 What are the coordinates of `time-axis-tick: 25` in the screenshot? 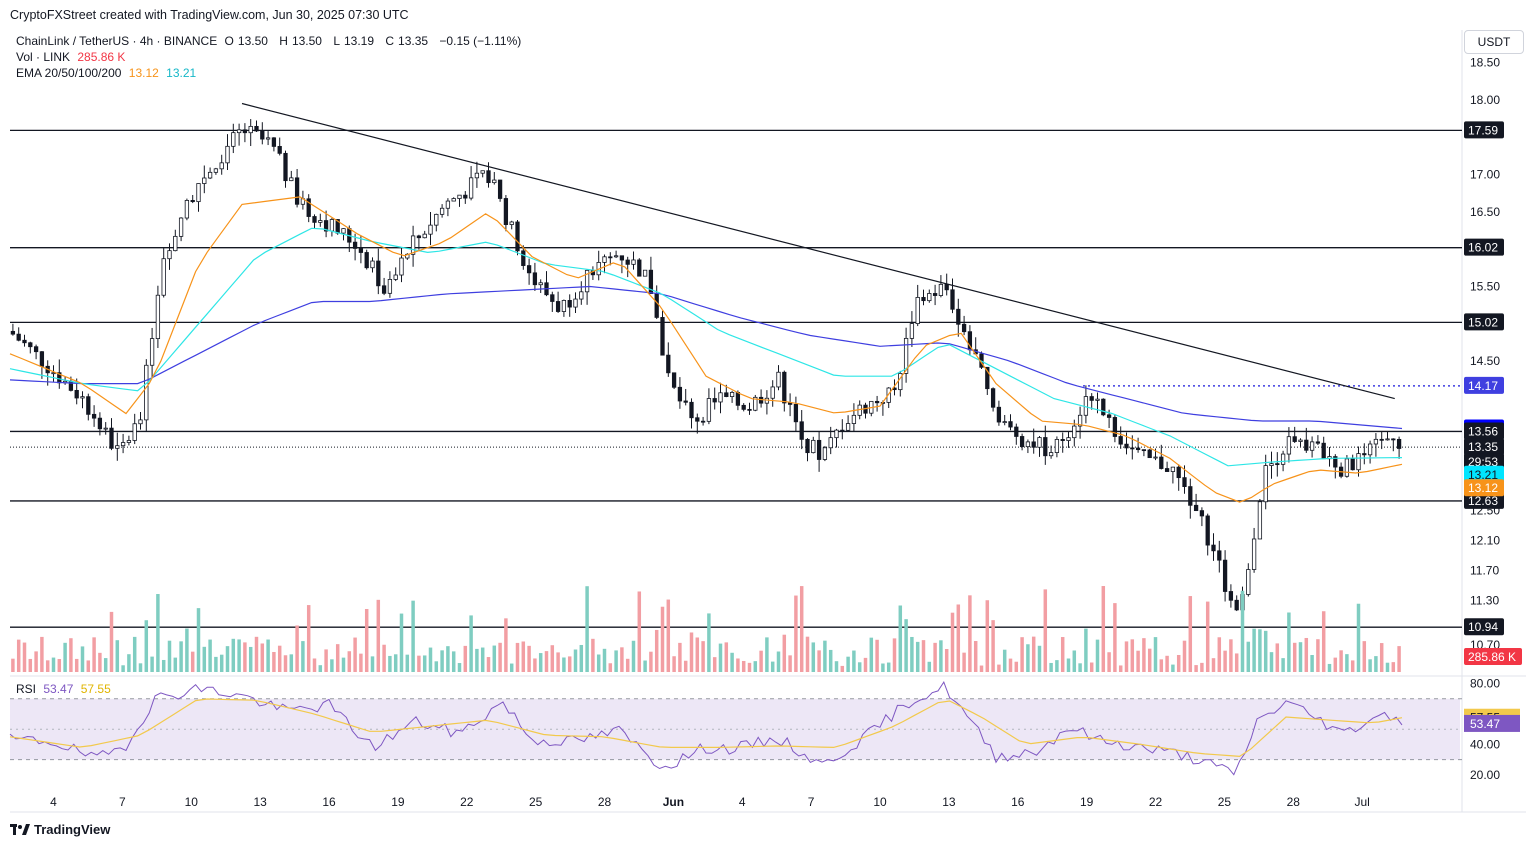 It's located at (1225, 802).